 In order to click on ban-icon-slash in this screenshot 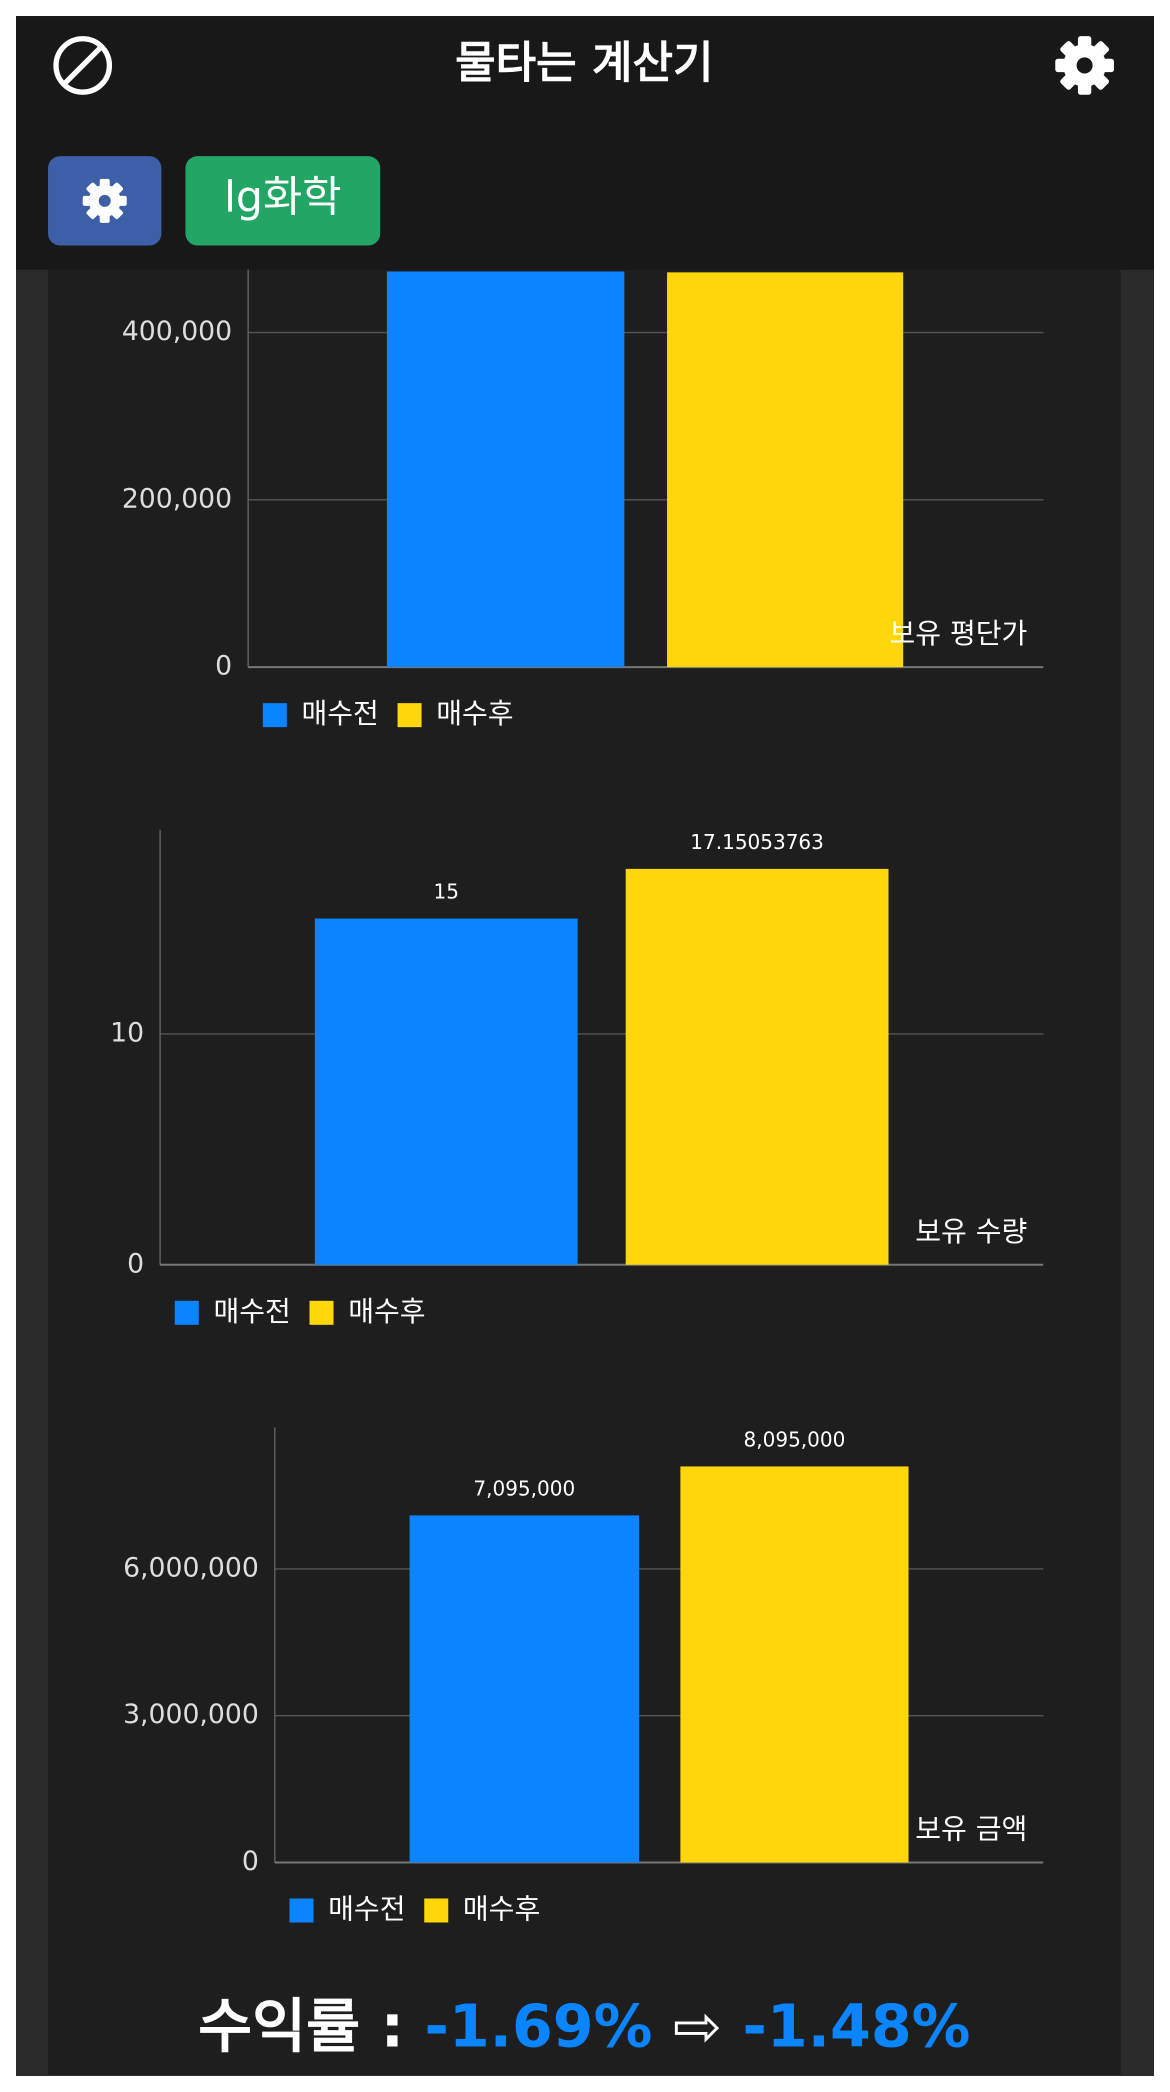, I will do `click(83, 65)`.